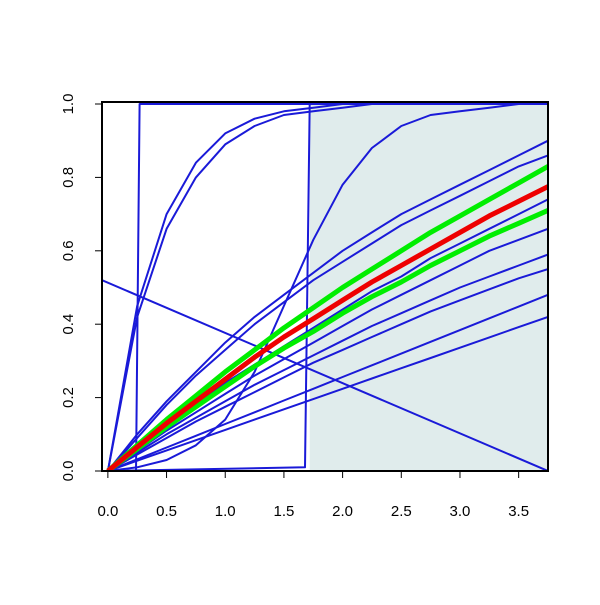  Describe the element at coordinates (68, 177) in the screenshot. I see `y-tick-label: 0.8` at that location.